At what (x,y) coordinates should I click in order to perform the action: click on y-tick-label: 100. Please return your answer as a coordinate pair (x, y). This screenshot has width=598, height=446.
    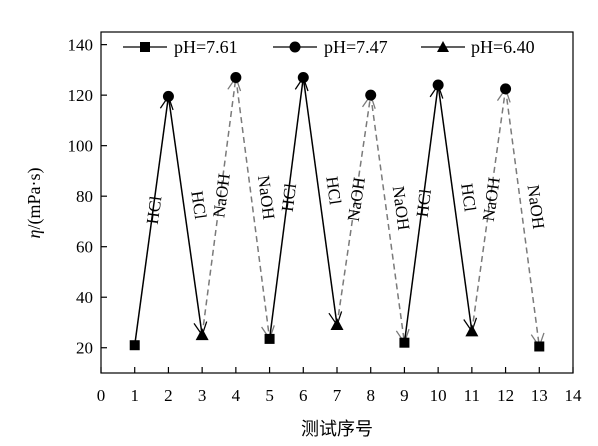
    Looking at the image, I should click on (81, 146).